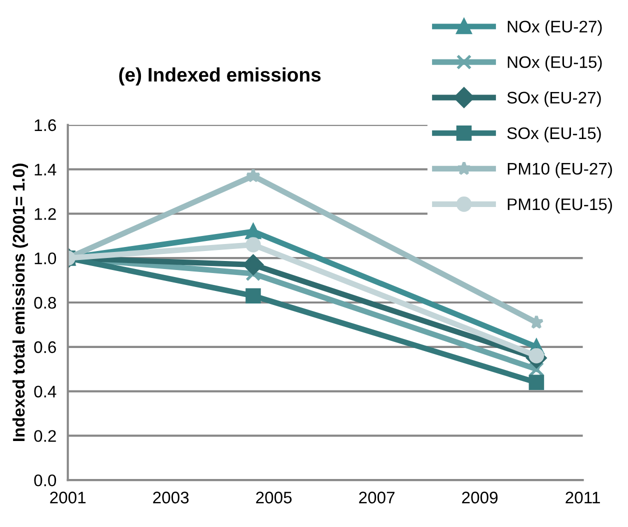  Describe the element at coordinates (555, 64) in the screenshot. I see `legend-label: NOx (EU-15)` at that location.